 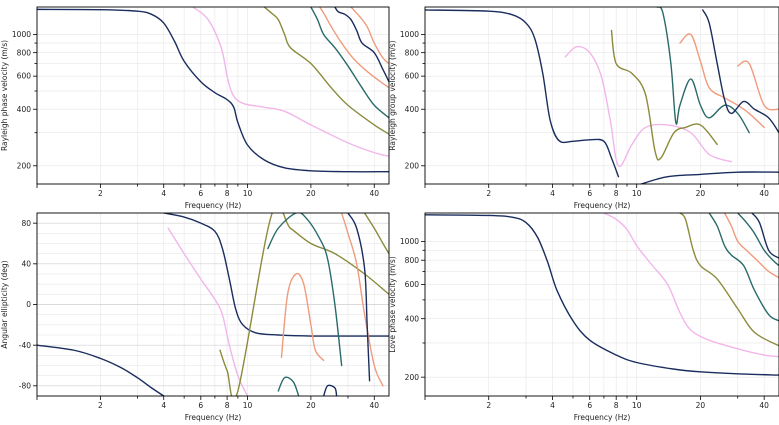 What do you see at coordinates (25, 385) in the screenshot?
I see `y-tick-label: -80` at bounding box center [25, 385].